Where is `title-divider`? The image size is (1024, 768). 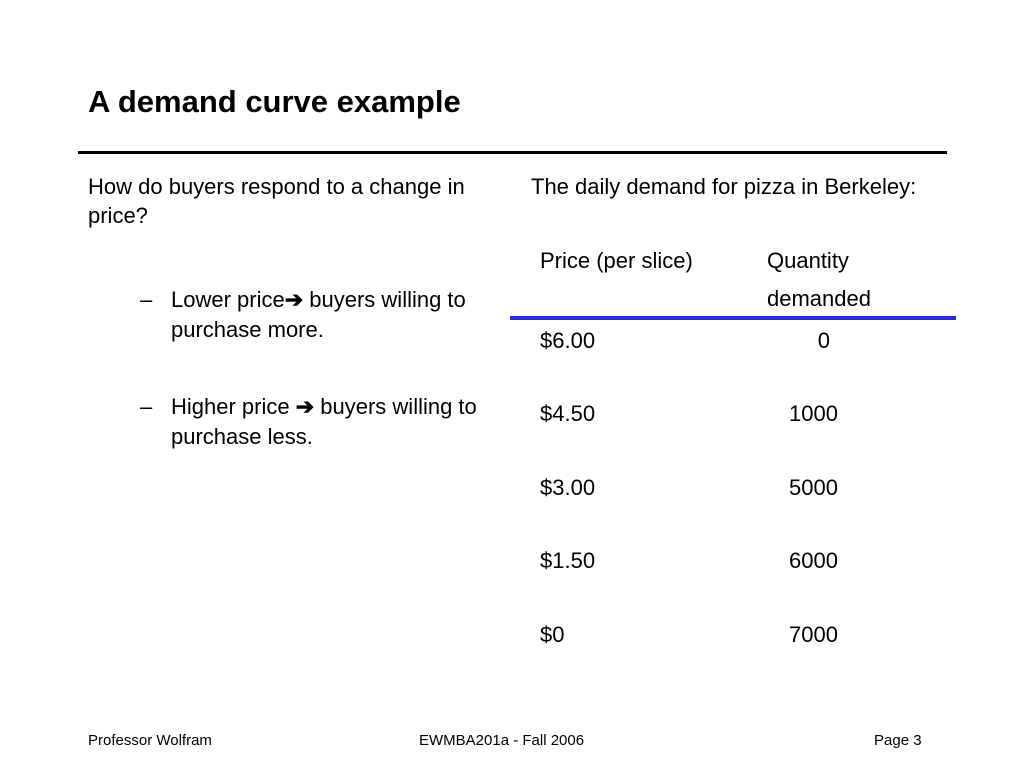 title-divider is located at coordinates (512, 152).